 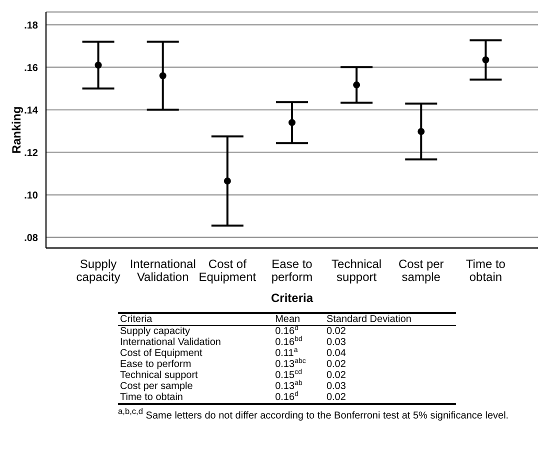 What do you see at coordinates (286, 353) in the screenshot?
I see `text: 0.11$^{a}$` at bounding box center [286, 353].